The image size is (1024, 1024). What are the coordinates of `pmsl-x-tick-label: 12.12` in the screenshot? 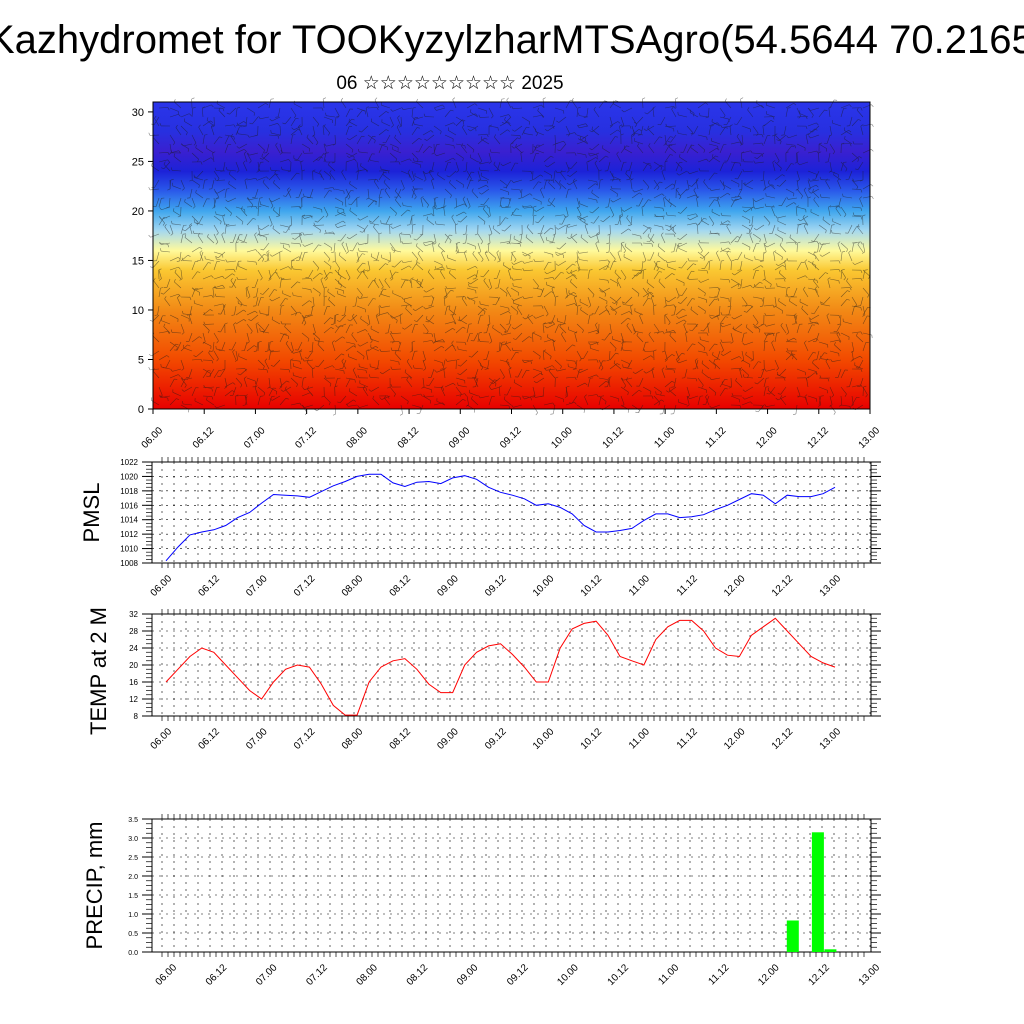 It's located at (783, 586).